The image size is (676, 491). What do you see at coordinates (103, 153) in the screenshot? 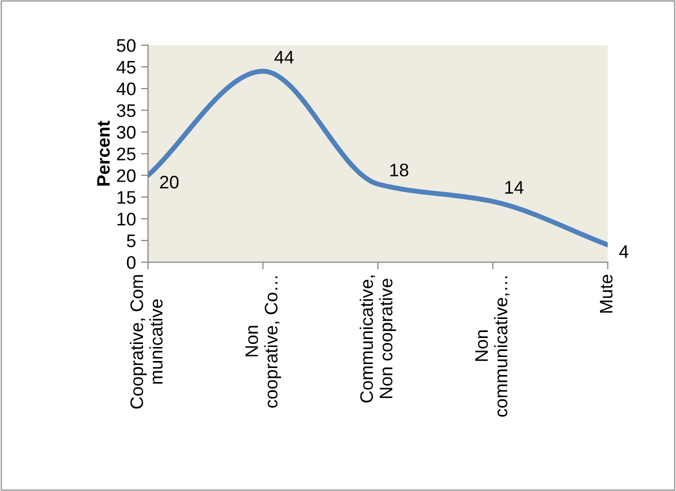
I see `y-axis-title: Percent` at bounding box center [103, 153].